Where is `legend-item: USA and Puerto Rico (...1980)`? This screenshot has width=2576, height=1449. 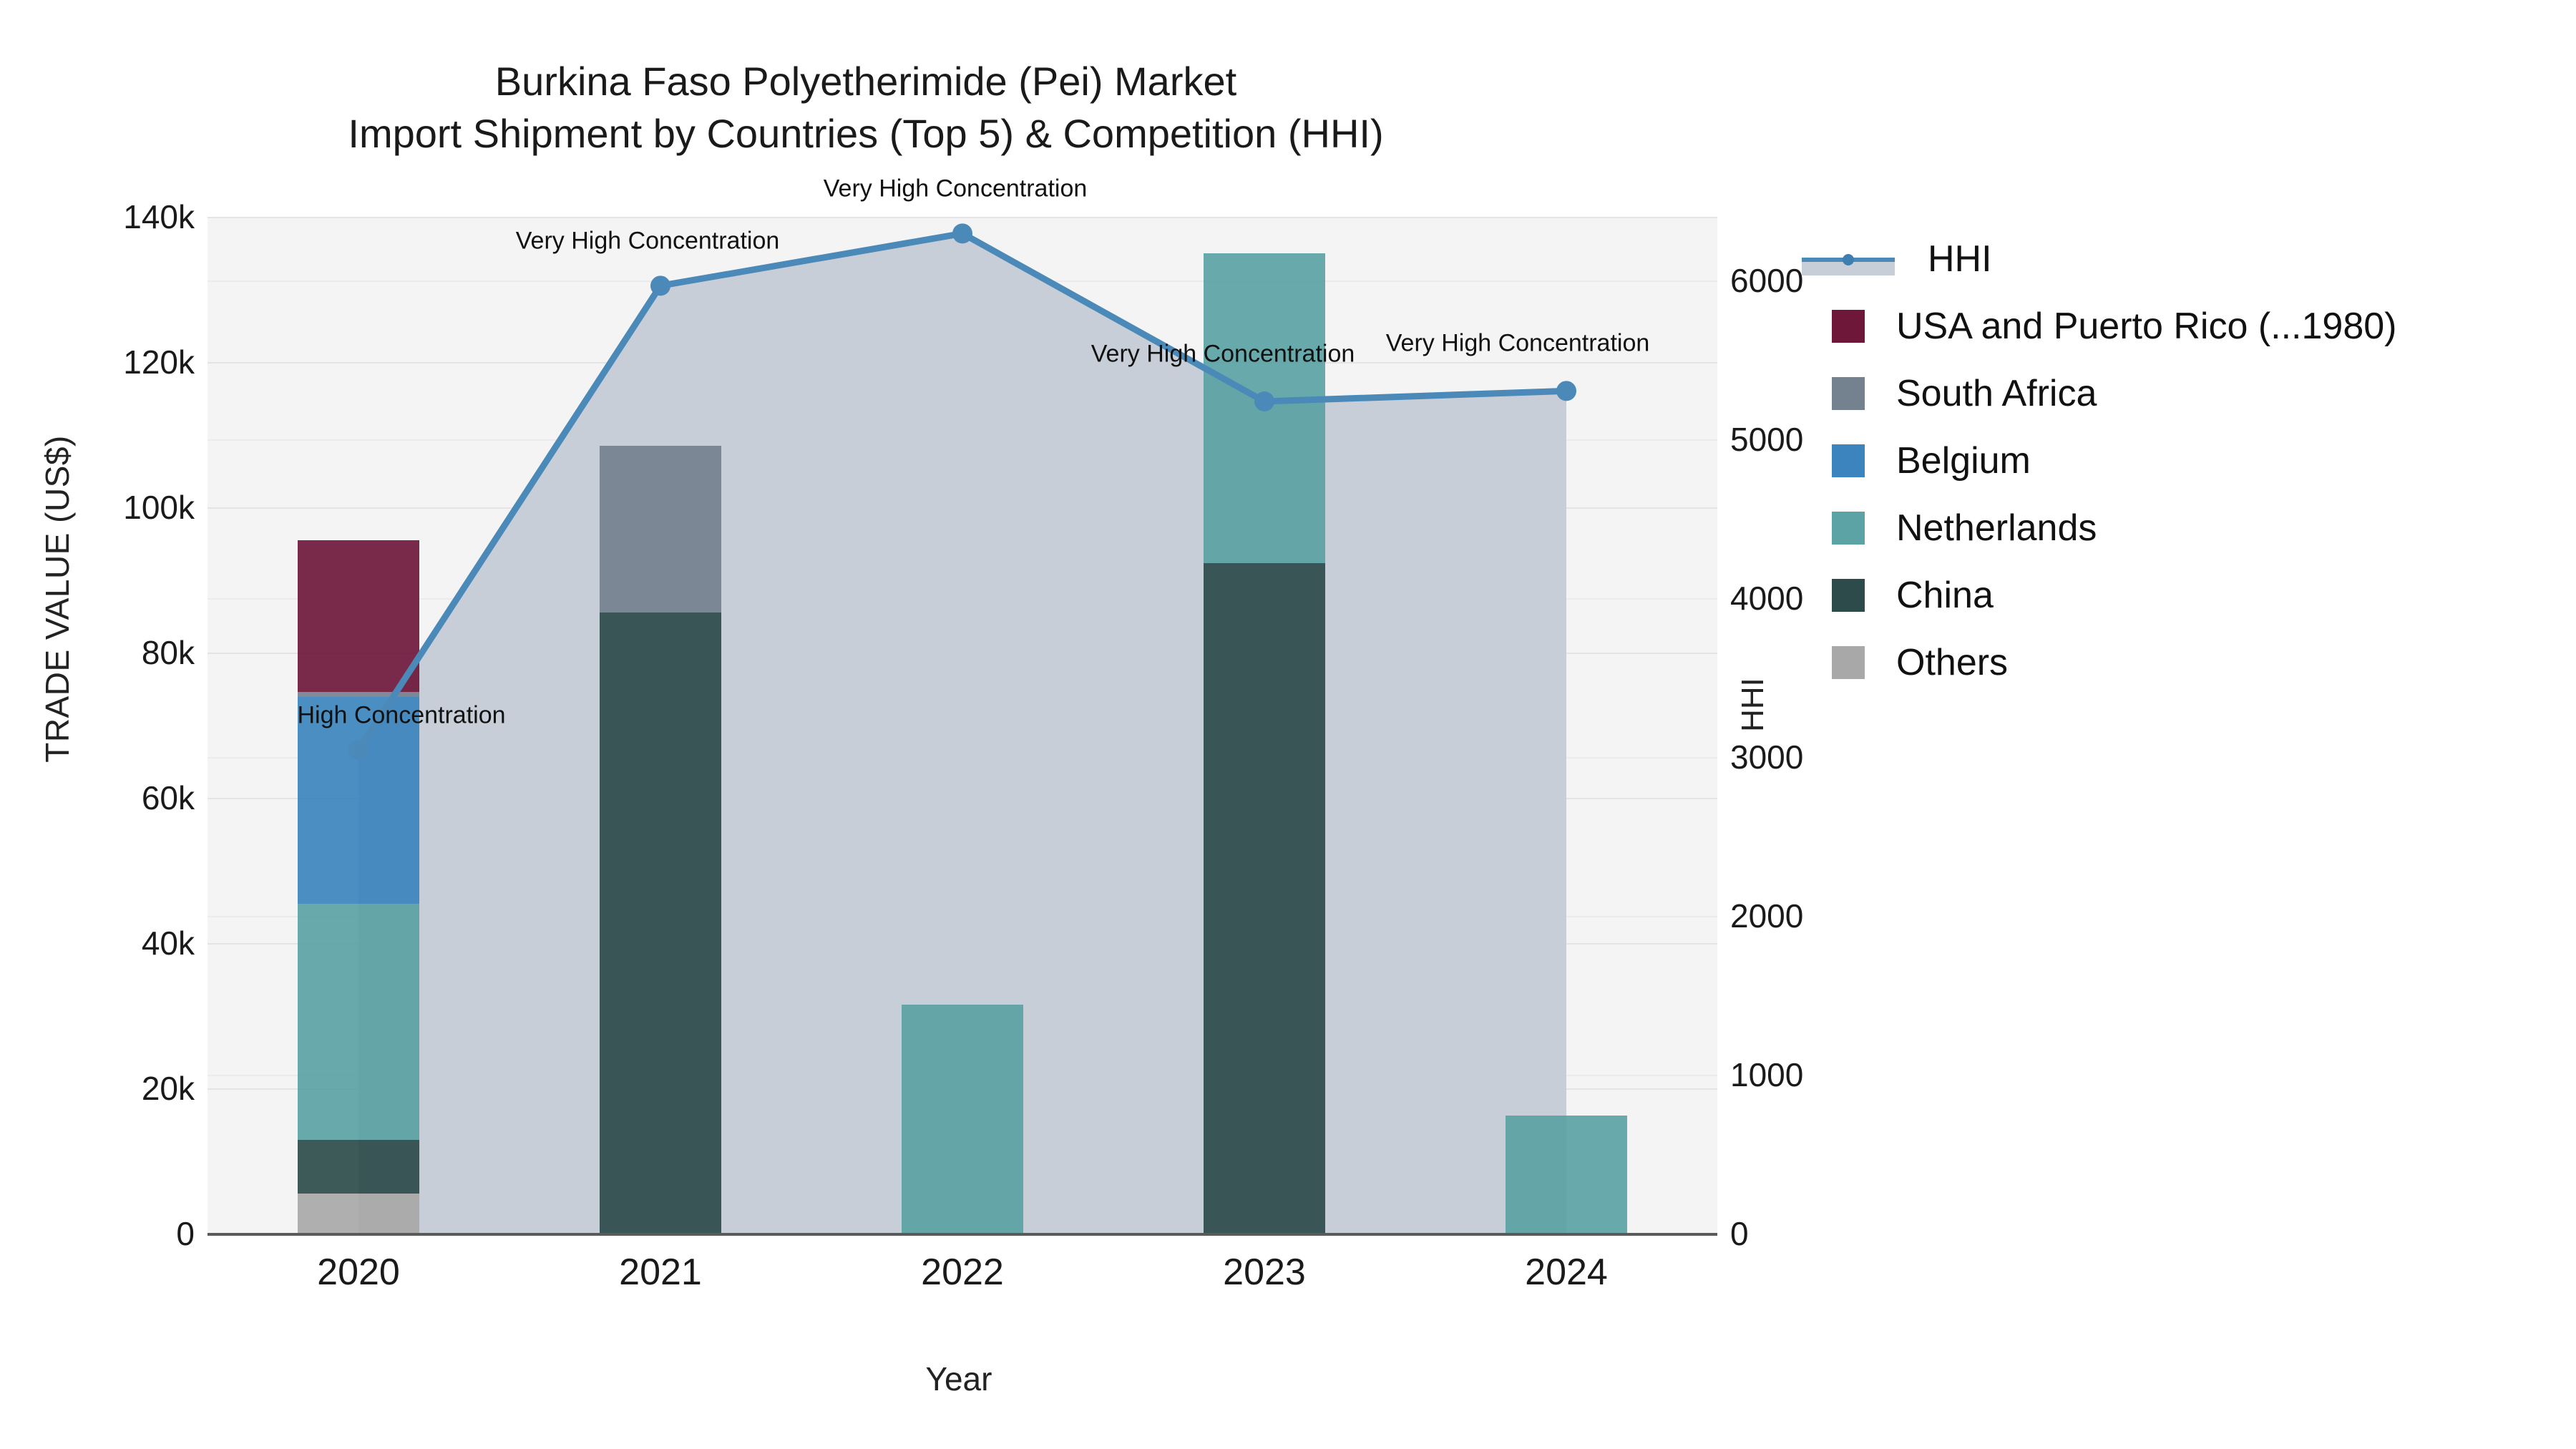
legend-item: USA and Puerto Rico (...1980) is located at coordinates (2193, 326).